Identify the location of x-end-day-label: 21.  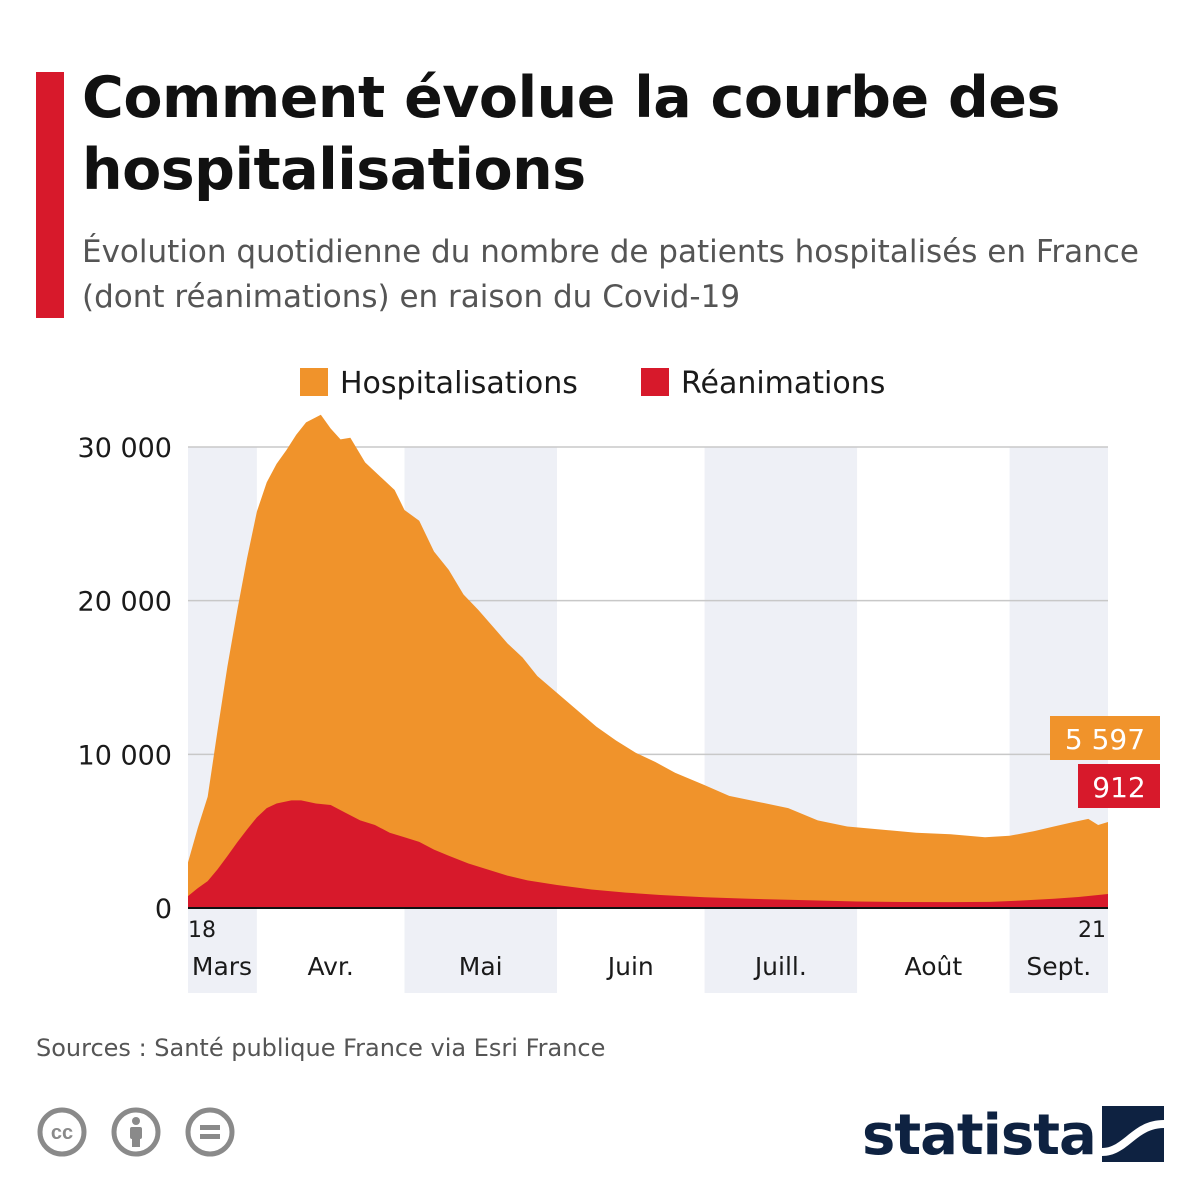
(1092, 930).